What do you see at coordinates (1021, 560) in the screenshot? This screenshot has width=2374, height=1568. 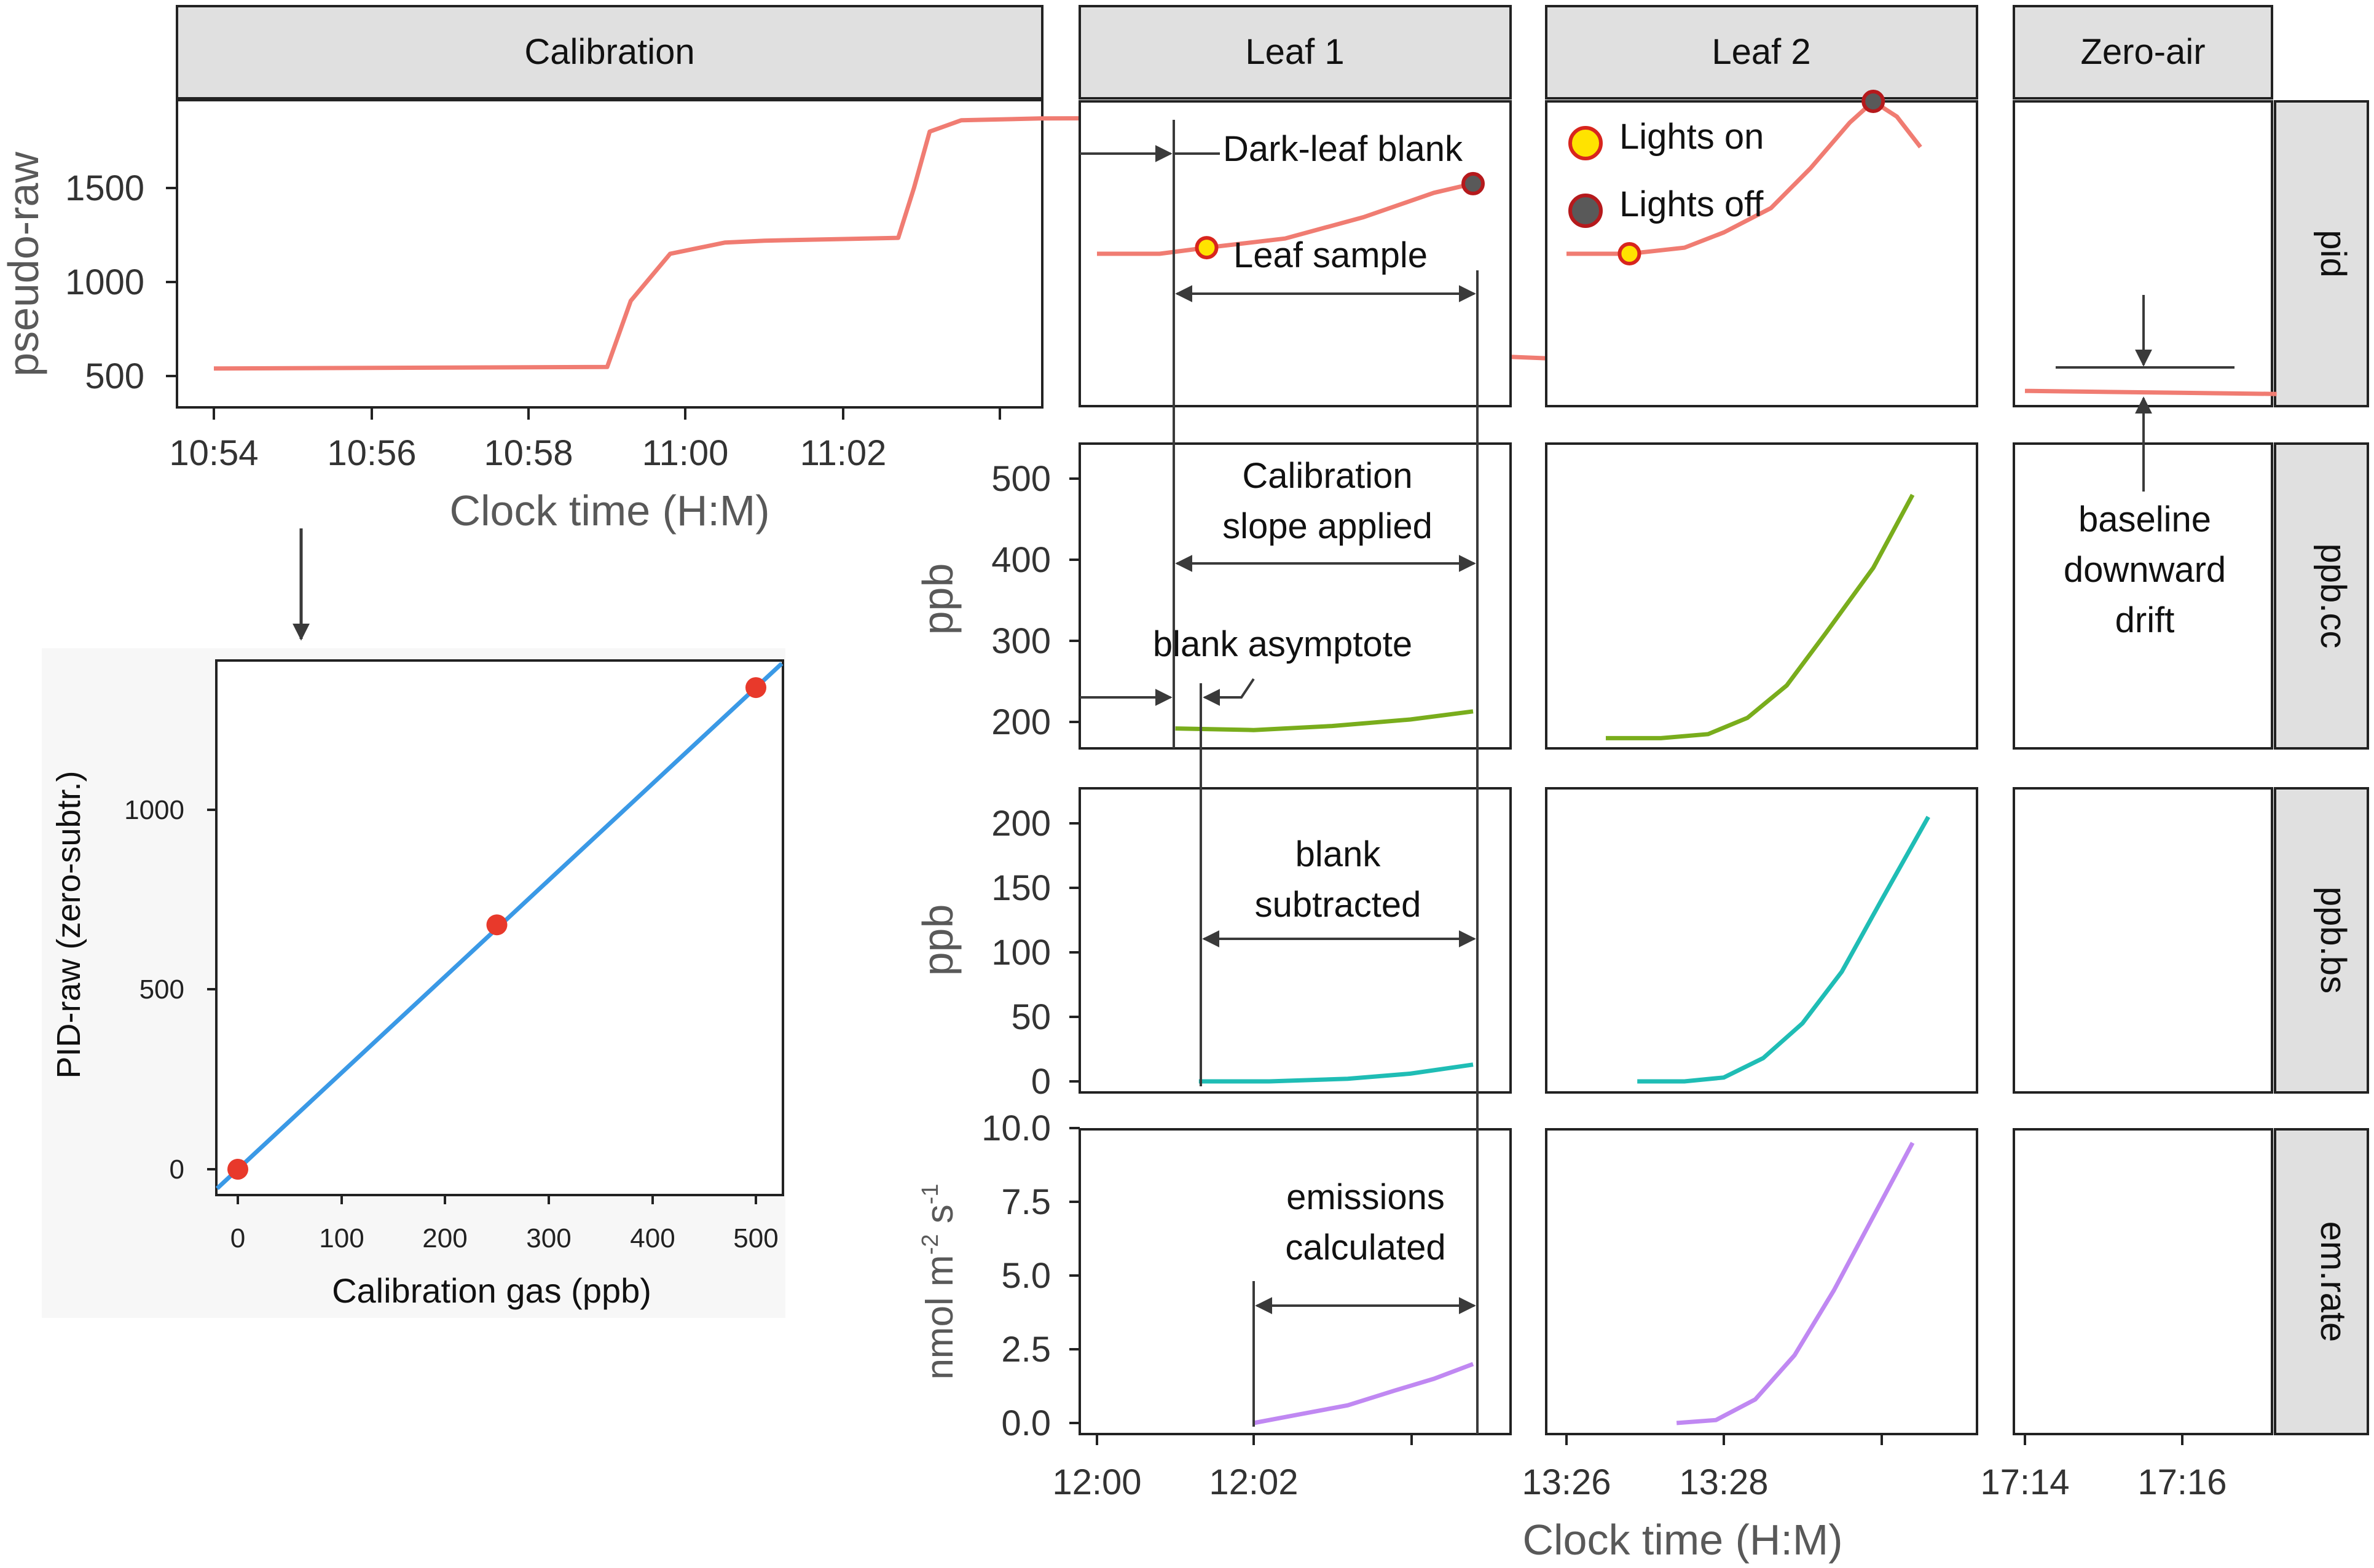 I see `ppbcc-ytick-400: 400` at bounding box center [1021, 560].